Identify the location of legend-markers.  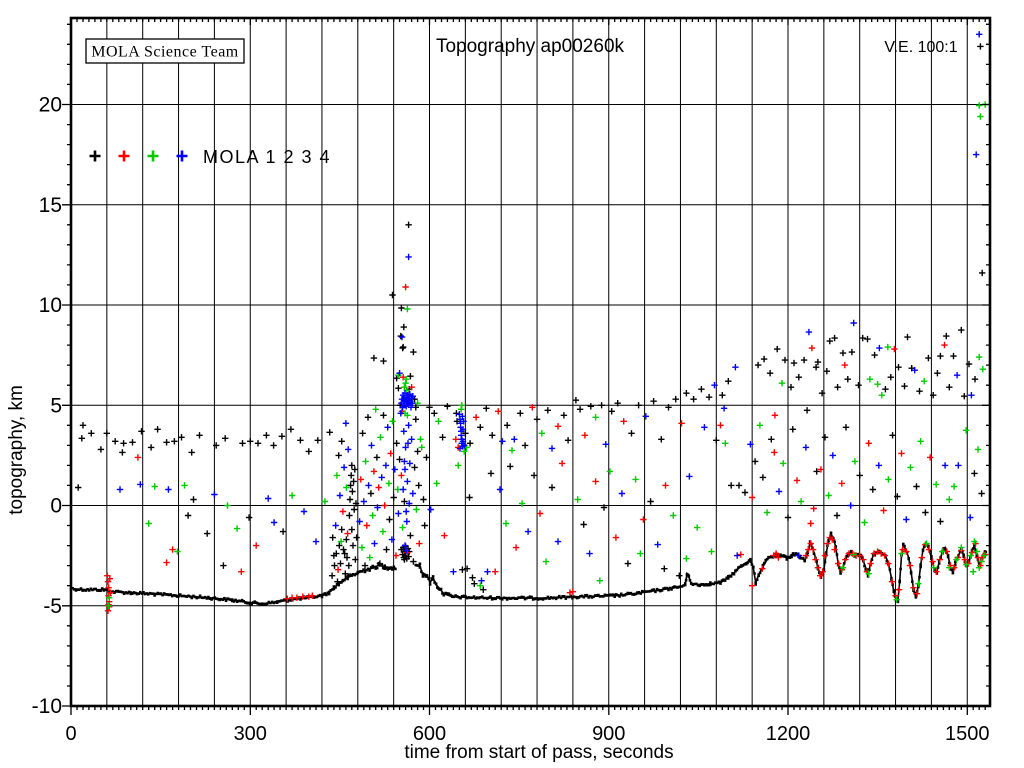
(138, 156).